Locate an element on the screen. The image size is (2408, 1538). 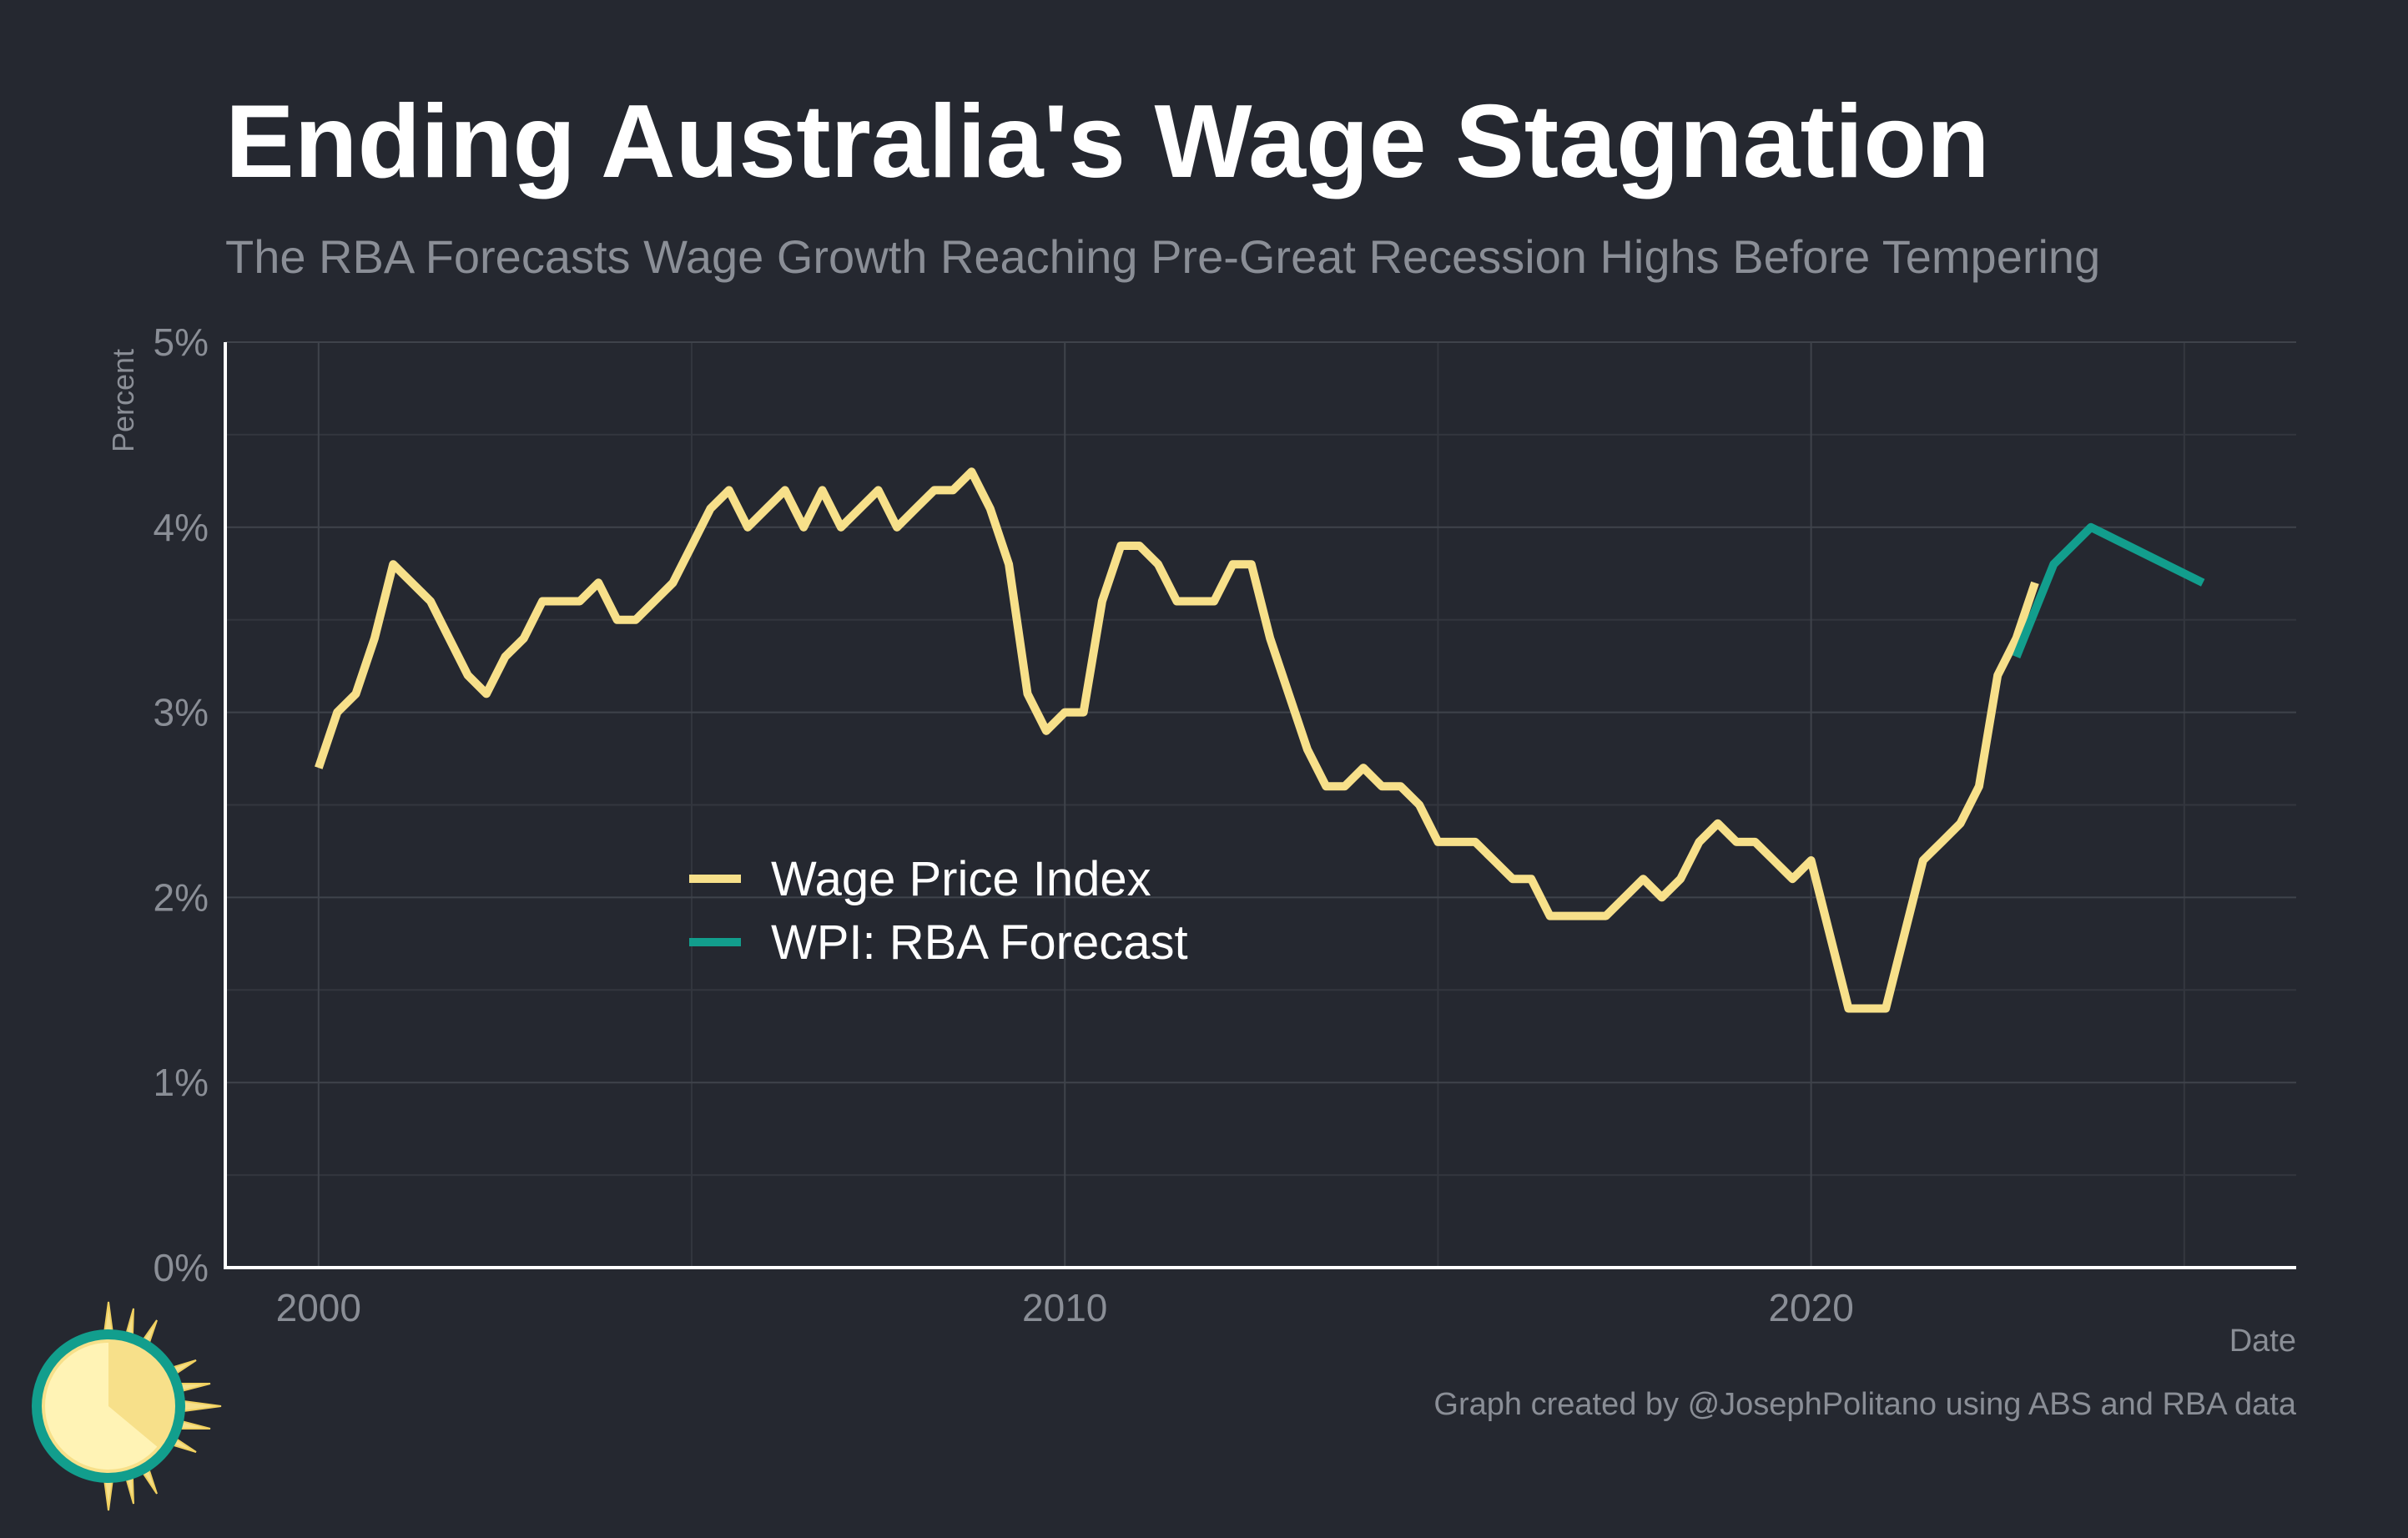
legend: Wage Price Index WPI: RBA Forecast is located at coordinates (938, 911).